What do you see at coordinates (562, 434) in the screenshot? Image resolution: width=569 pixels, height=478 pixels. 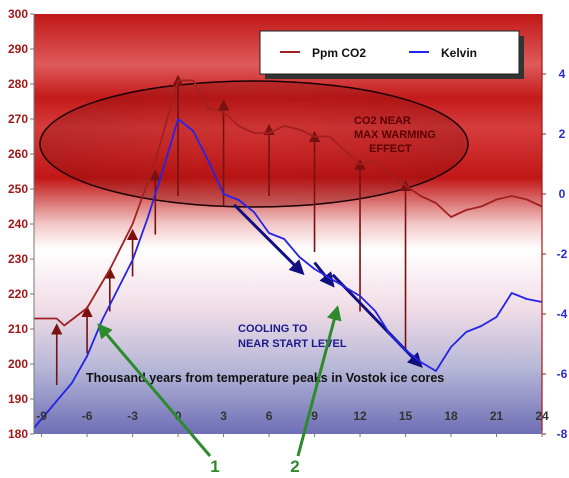 I see `right-tick-label: -8` at bounding box center [562, 434].